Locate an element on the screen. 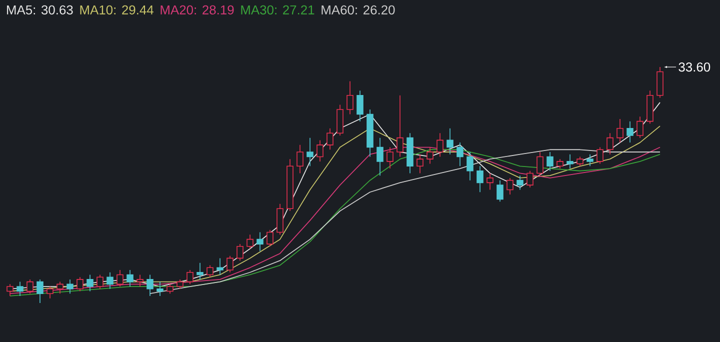 This screenshot has height=342, width=720. text: 33.60 is located at coordinates (694, 67).